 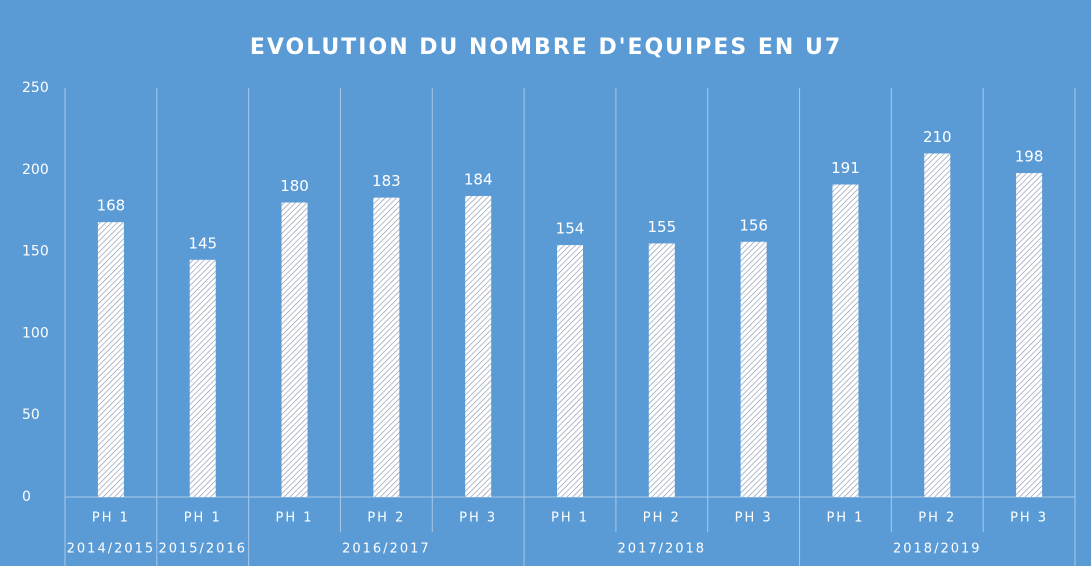 I want to click on y-tick-label: 250, so click(x=35, y=88).